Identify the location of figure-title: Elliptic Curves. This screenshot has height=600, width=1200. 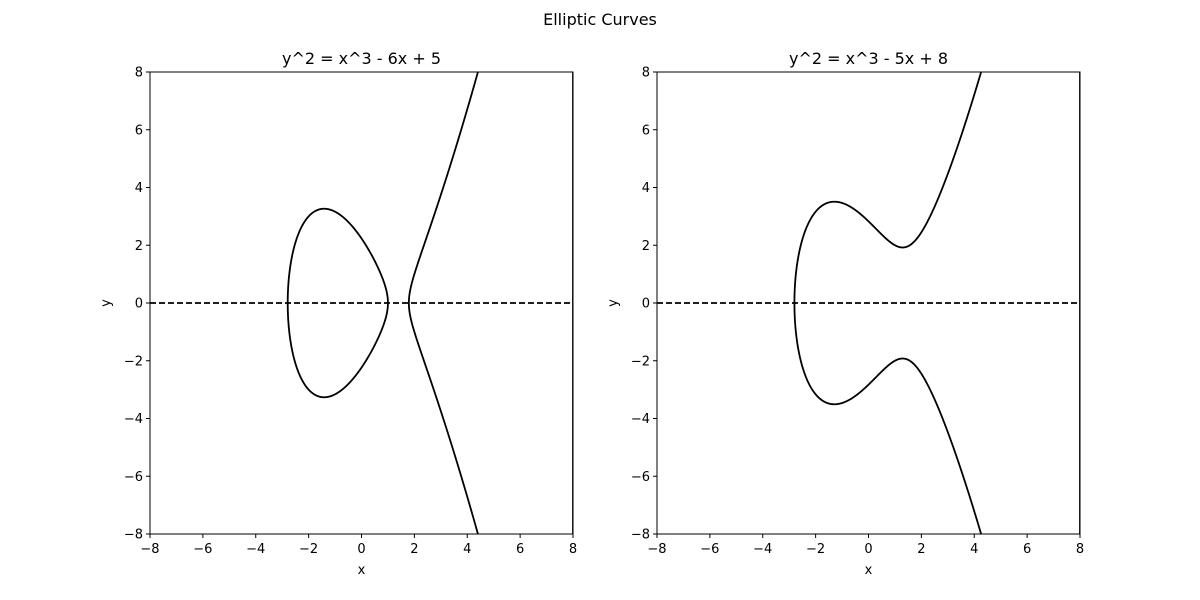
(600, 19).